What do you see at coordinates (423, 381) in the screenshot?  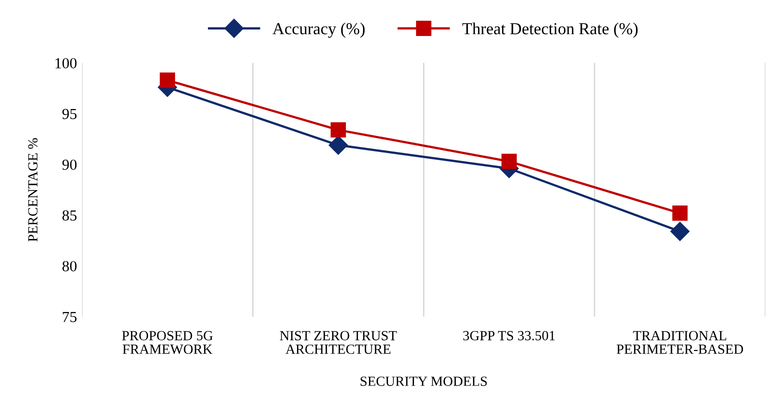 I see `x-axis-title: SECURITY MODELS` at bounding box center [423, 381].